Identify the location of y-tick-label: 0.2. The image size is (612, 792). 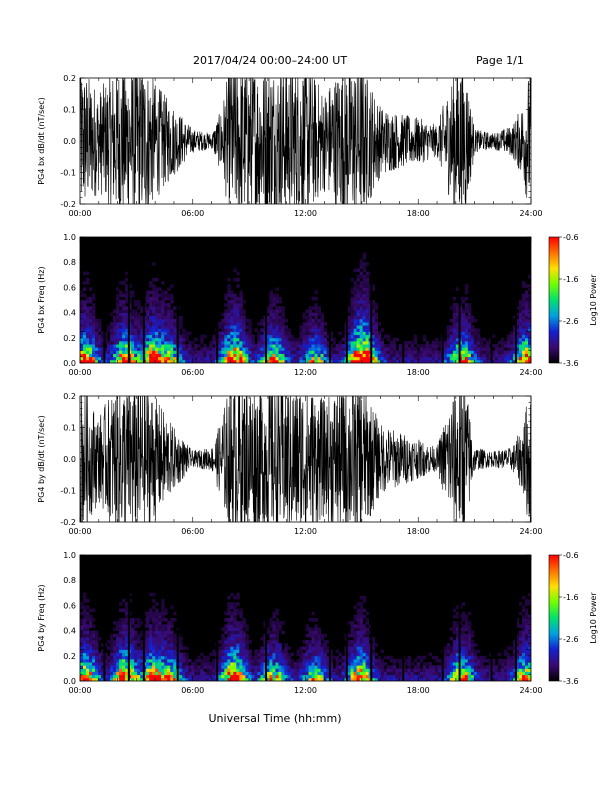
(69, 396).